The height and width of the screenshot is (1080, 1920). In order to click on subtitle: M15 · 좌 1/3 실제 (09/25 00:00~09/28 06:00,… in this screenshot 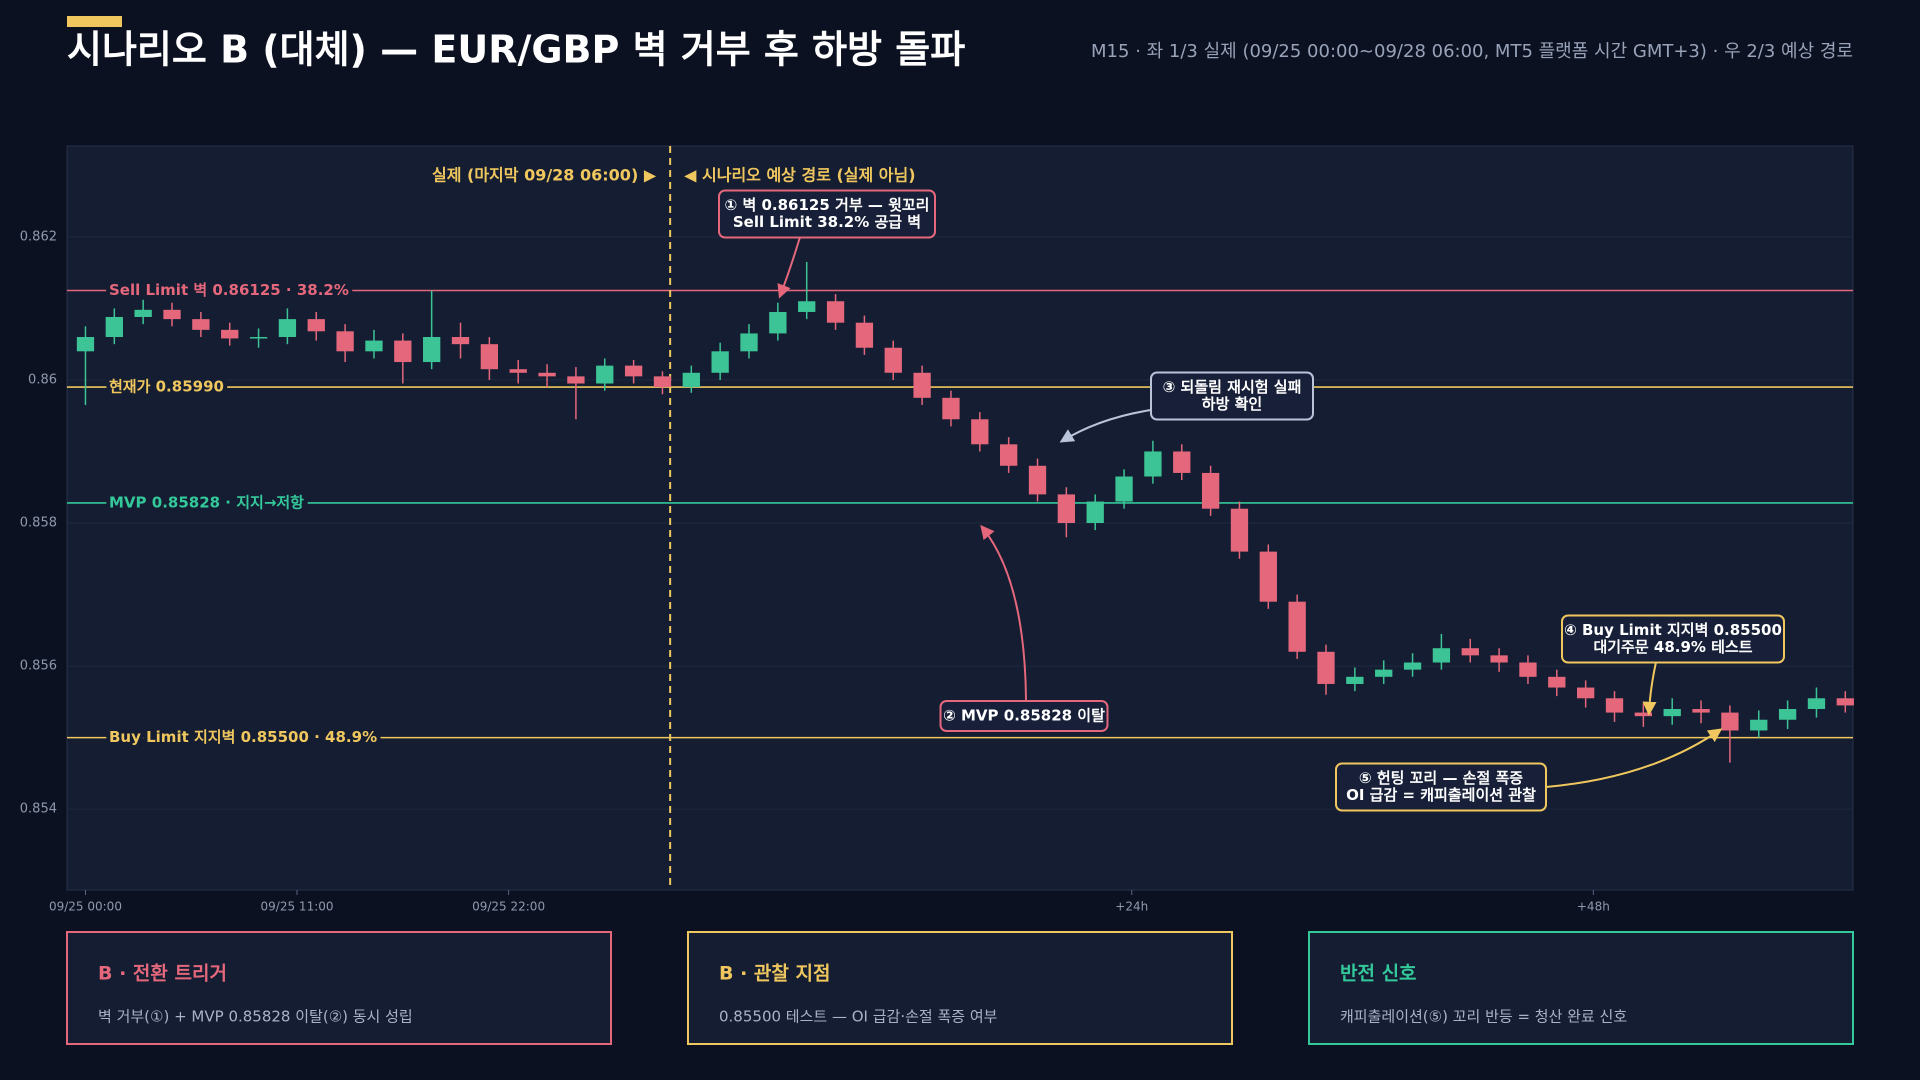, I will do `click(1472, 51)`.